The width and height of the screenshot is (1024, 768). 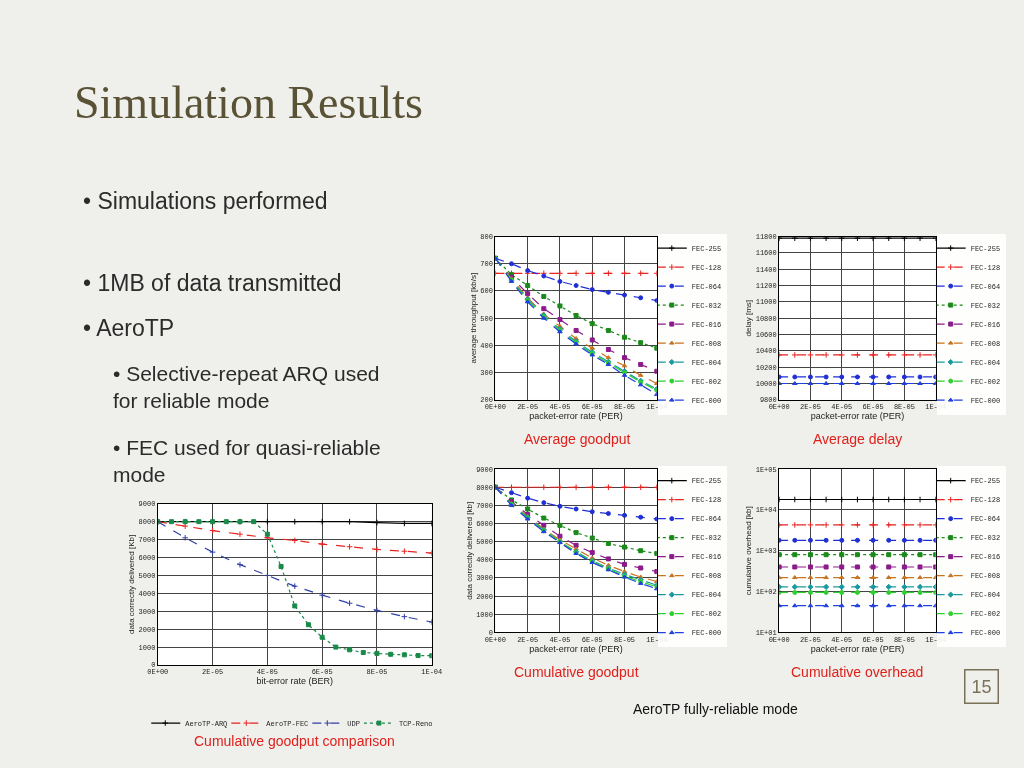 What do you see at coordinates (469, 550) in the screenshot?
I see `y-axis-title: data correctly delivered [kb]` at bounding box center [469, 550].